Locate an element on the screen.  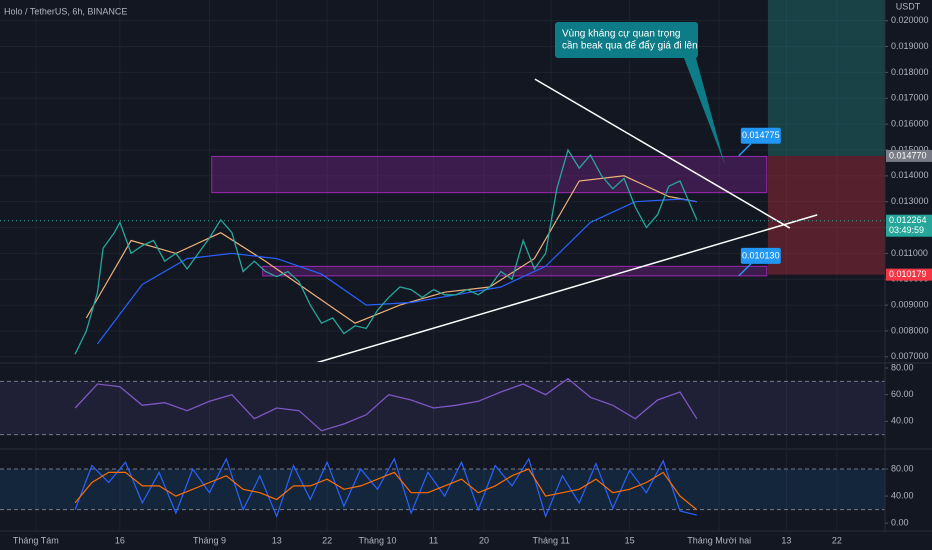
y-tick-label: 0.015000 is located at coordinates (910, 149).